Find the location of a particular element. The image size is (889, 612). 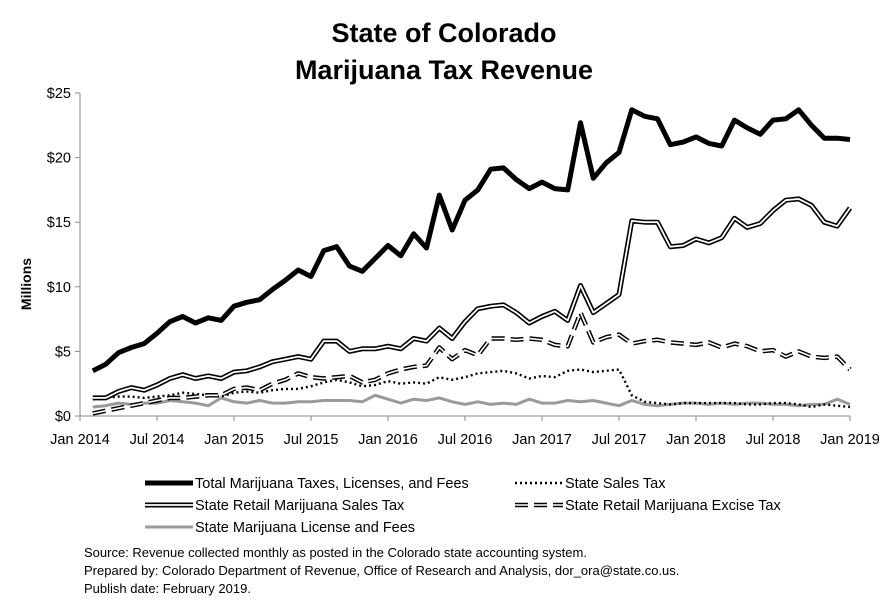

x-tick-label: Jan 2016 is located at coordinates (388, 440).